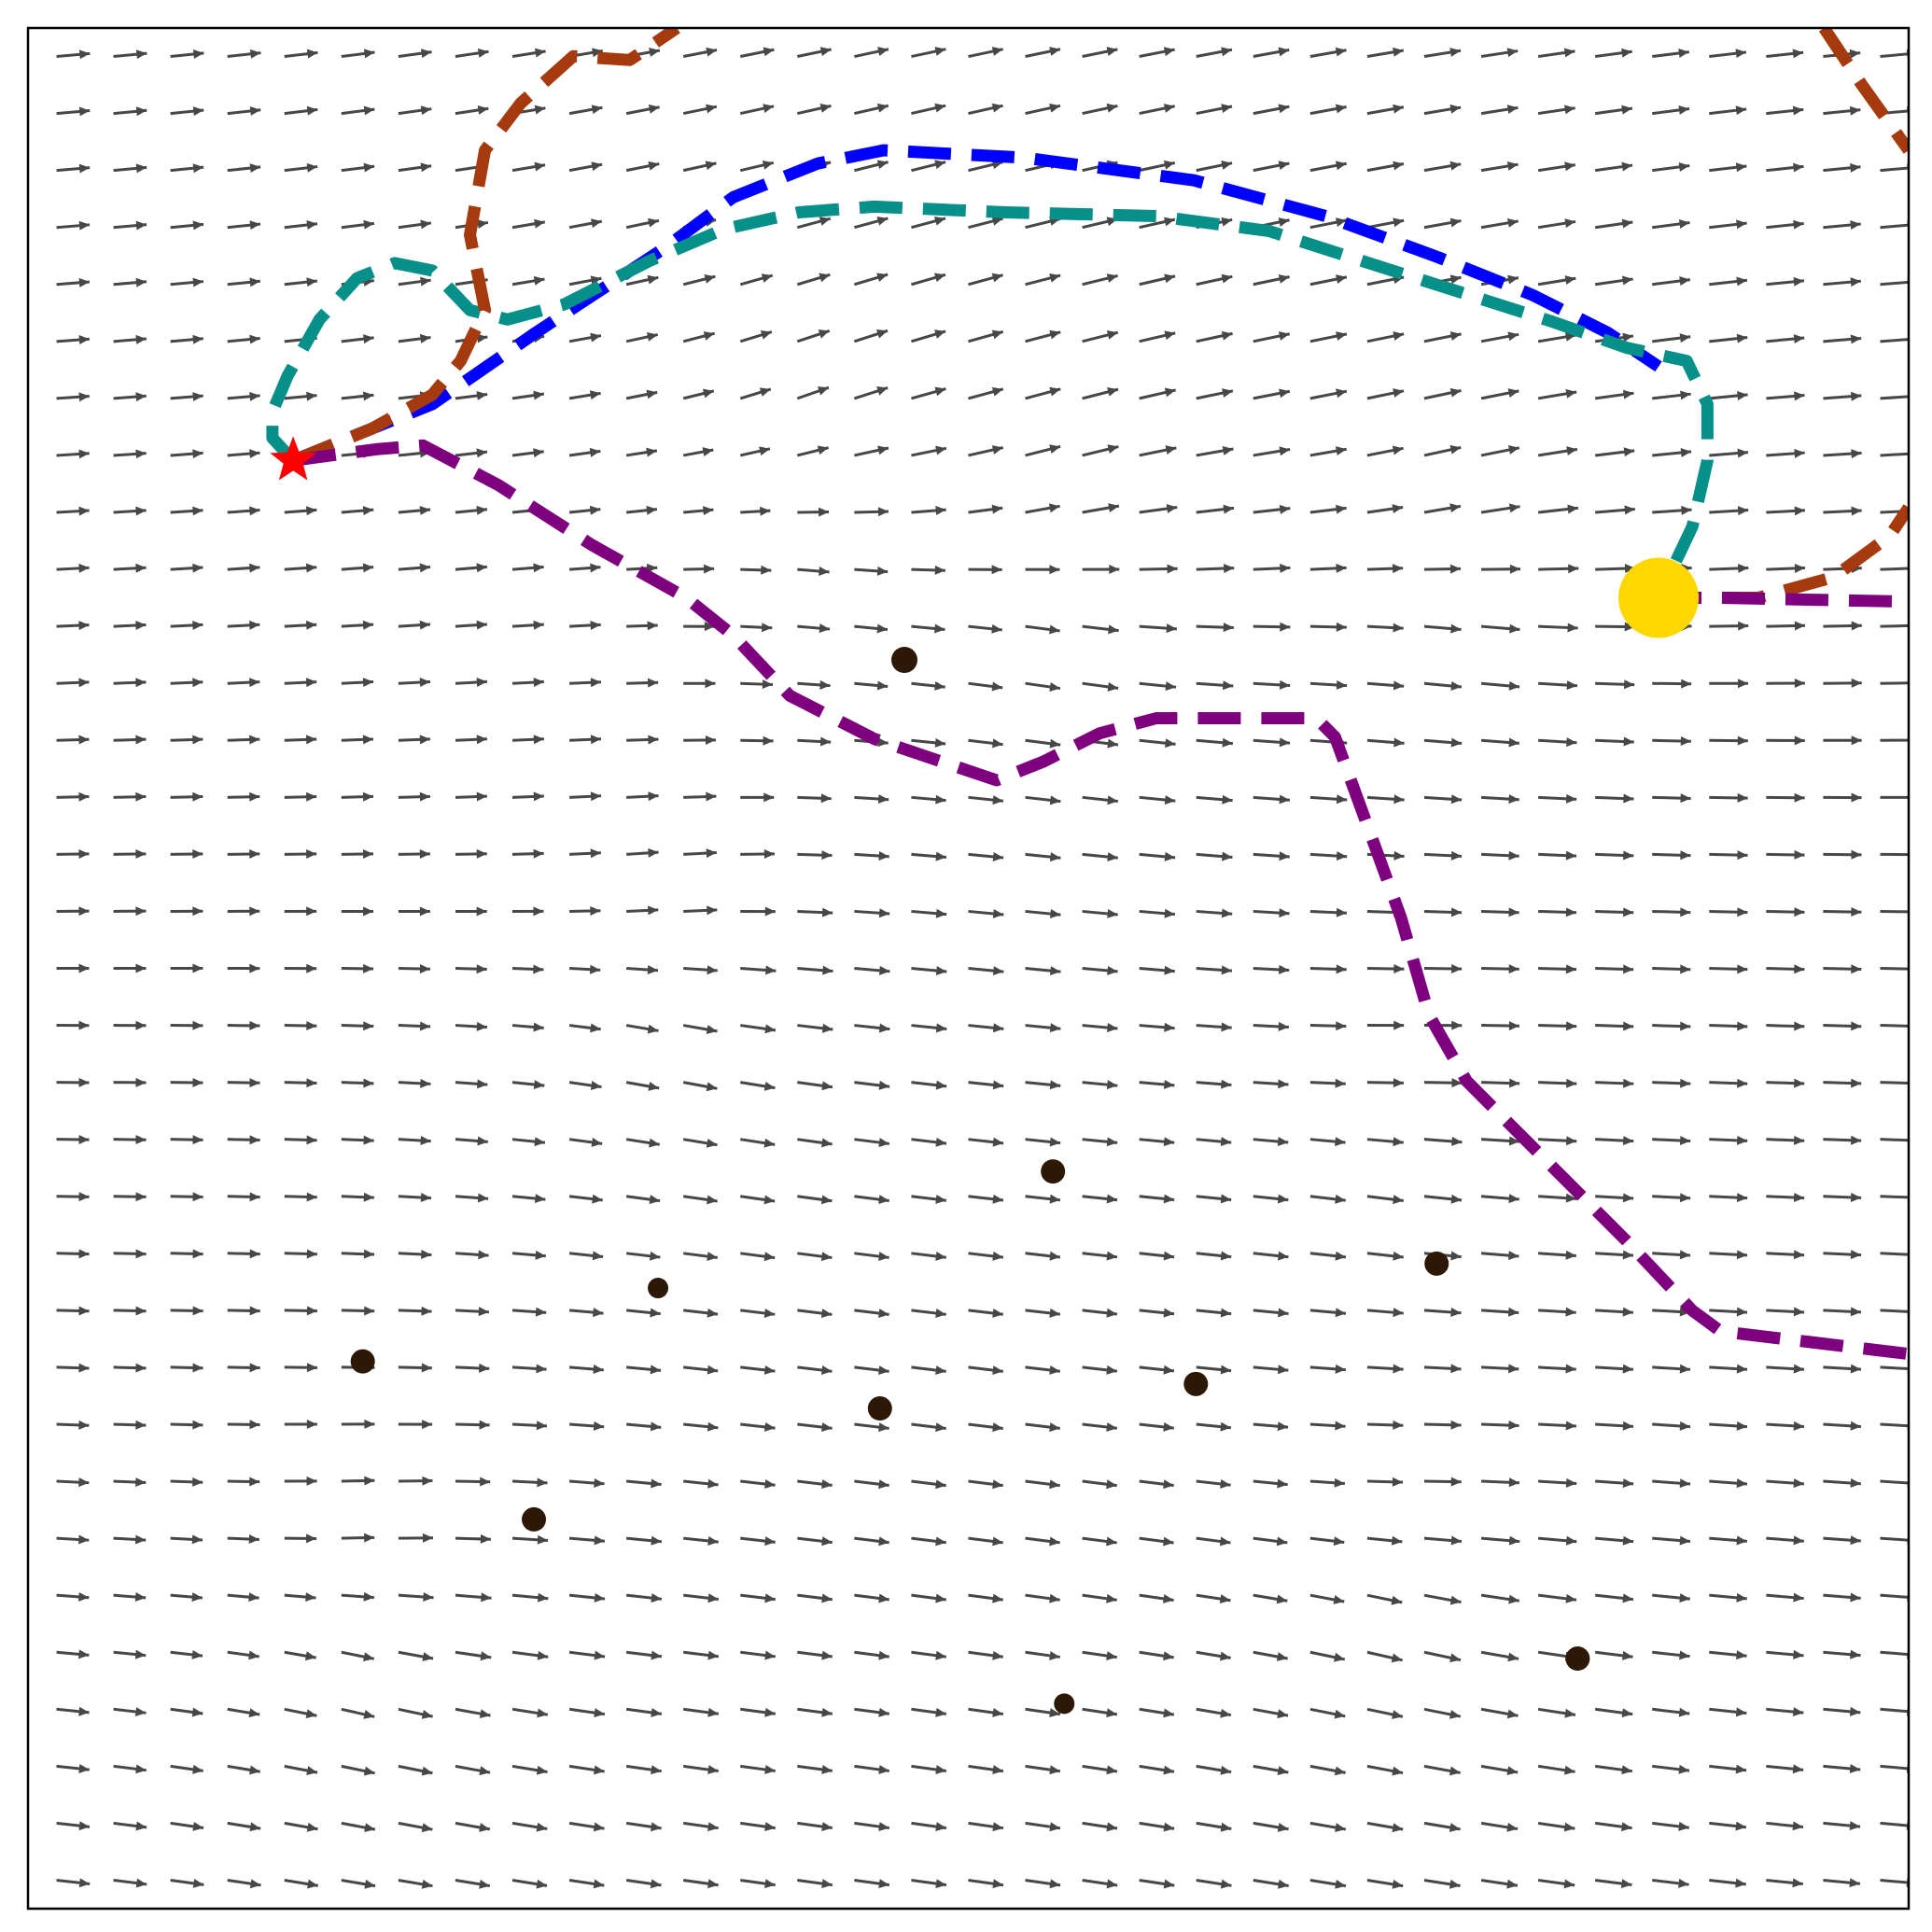  Describe the element at coordinates (362, 1361) in the screenshot. I see `obstacle-dot` at that location.